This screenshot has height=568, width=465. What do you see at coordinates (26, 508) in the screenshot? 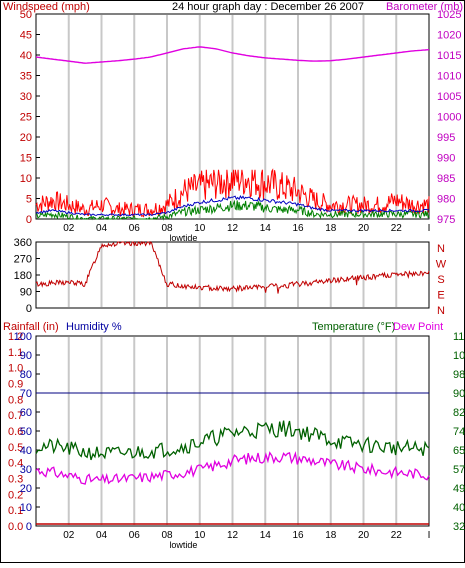
I see `humidity-y-tick-label: 10` at bounding box center [26, 508].